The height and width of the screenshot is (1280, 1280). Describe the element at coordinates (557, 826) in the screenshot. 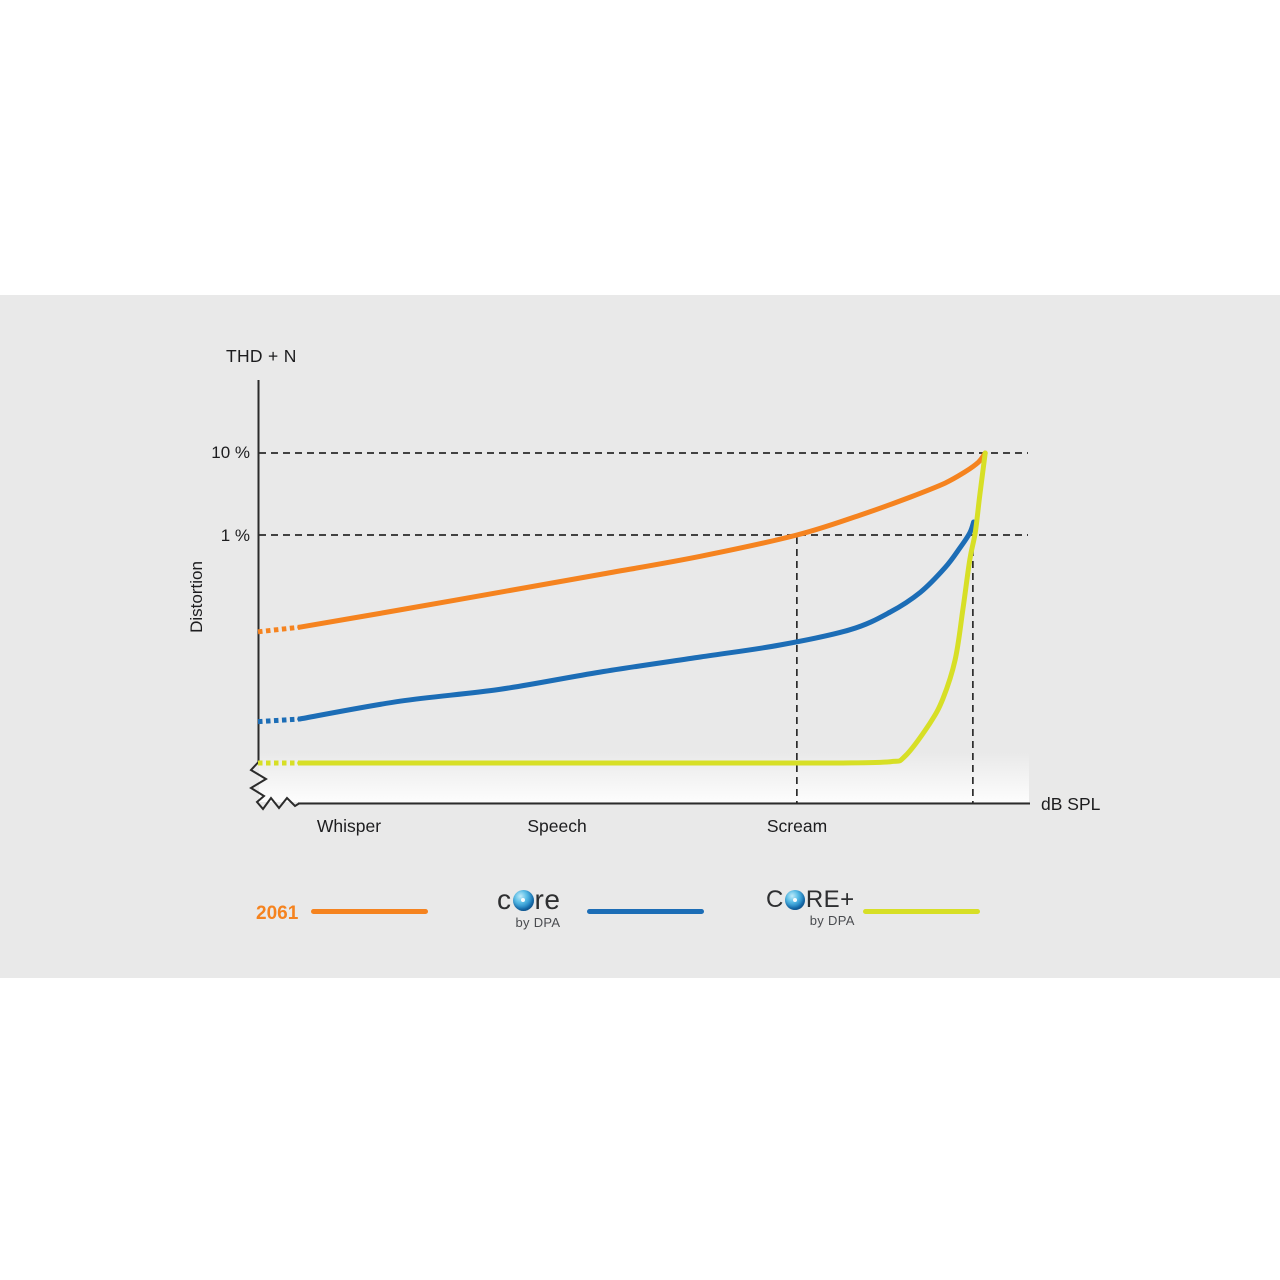

I see `x-axis-tick-speech: Speech` at that location.